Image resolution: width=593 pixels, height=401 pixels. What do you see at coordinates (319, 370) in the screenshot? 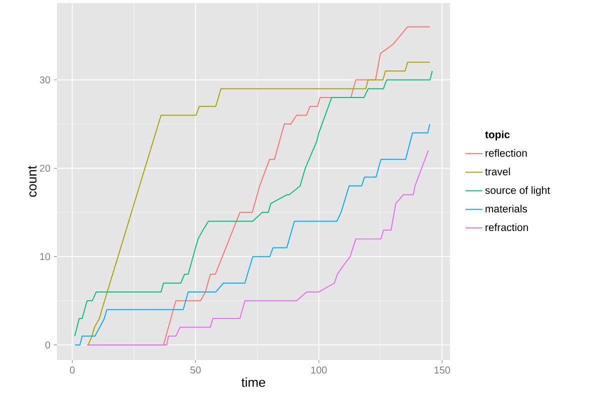
I see `x-tick-label: 100` at bounding box center [319, 370].